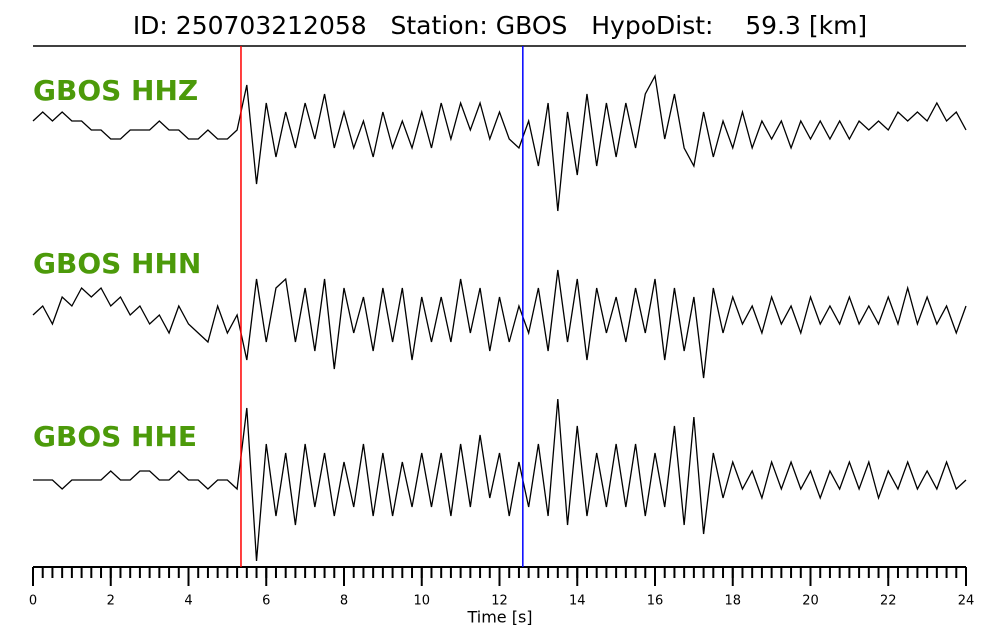  I want to click on trace-label: GBOS HHZ, so click(115, 90).